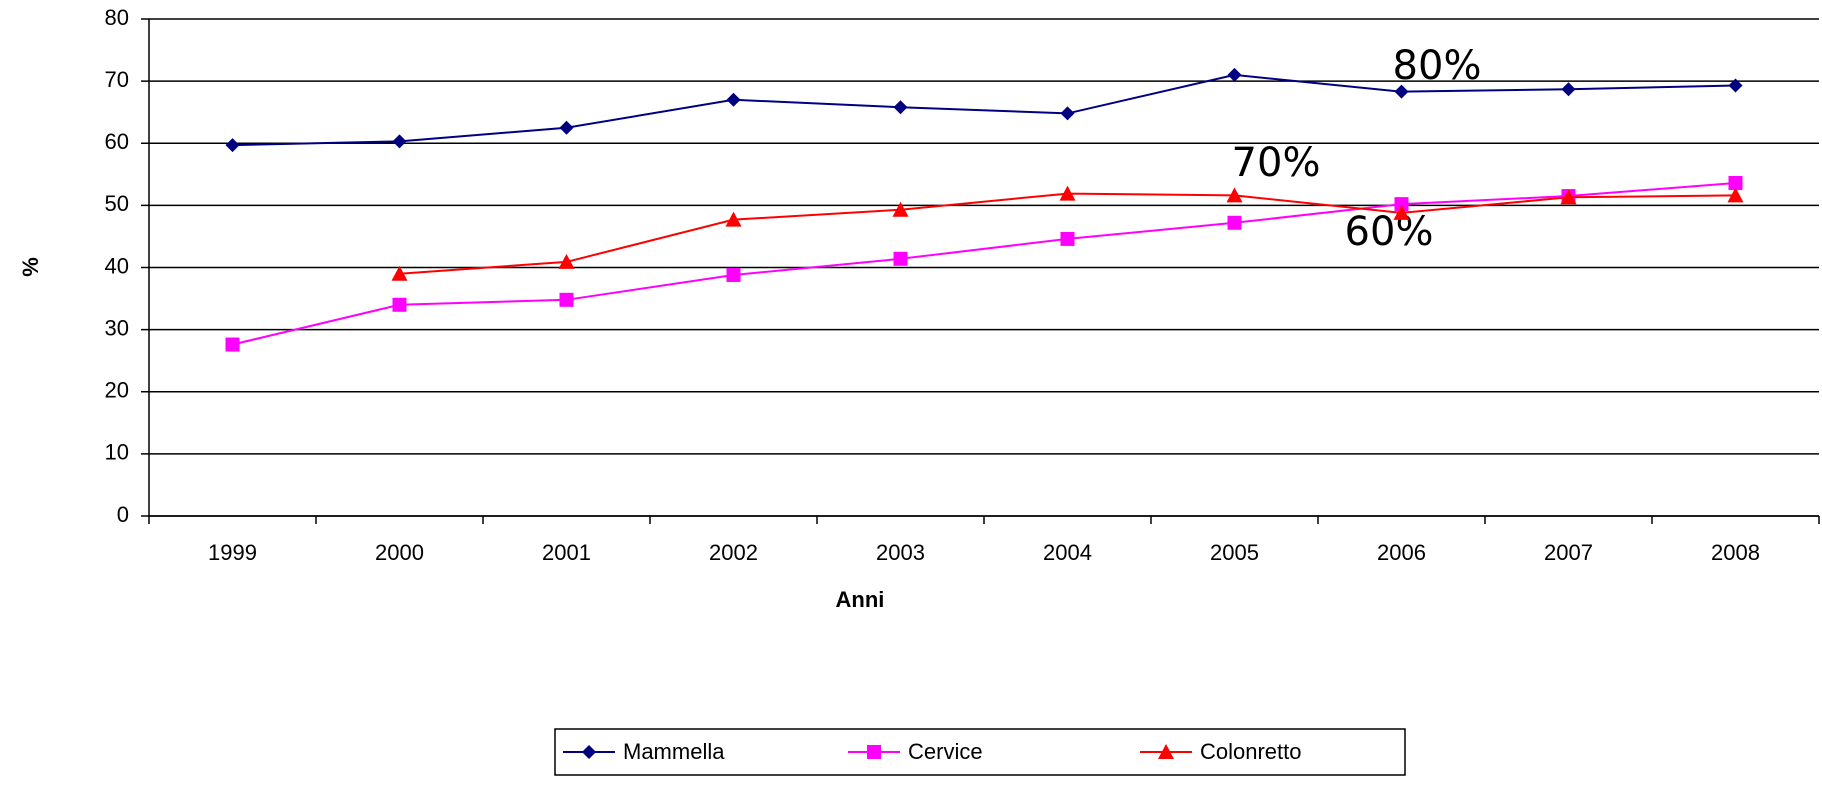 The height and width of the screenshot is (803, 1822). I want to click on y-tick-label: 70, so click(117, 79).